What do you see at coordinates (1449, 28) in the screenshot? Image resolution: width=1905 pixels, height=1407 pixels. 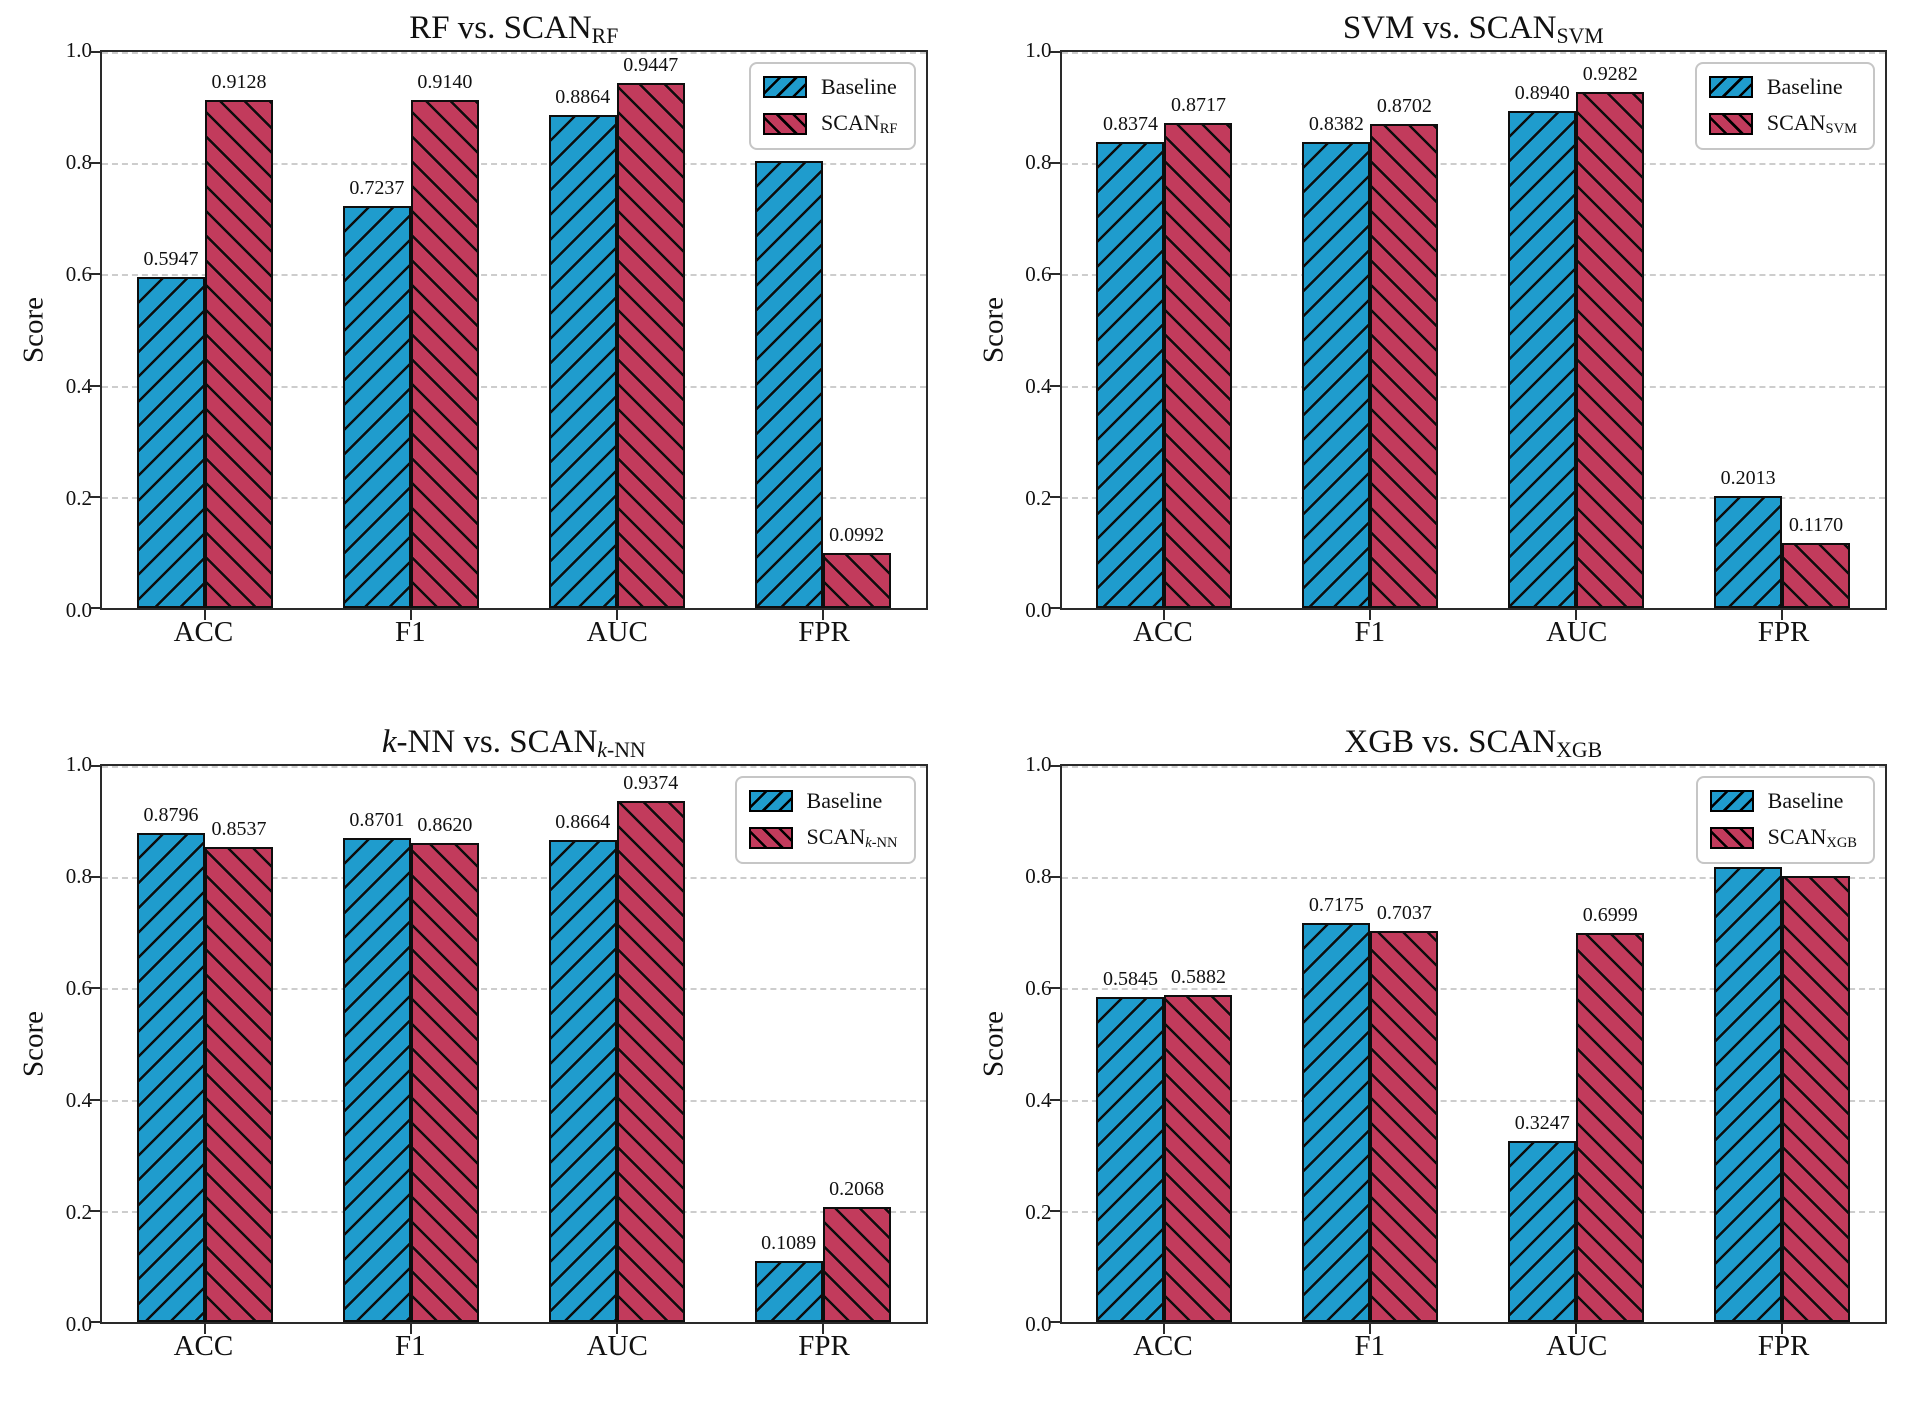 I see `text-token: SVM vs. SCAN` at bounding box center [1449, 28].